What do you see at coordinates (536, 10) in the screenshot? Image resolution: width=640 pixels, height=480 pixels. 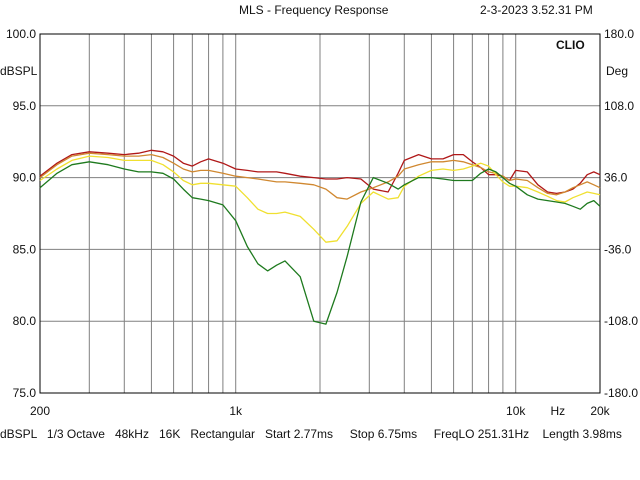 I see `timestamp: 2-3-2023 3.52.31 PM` at bounding box center [536, 10].